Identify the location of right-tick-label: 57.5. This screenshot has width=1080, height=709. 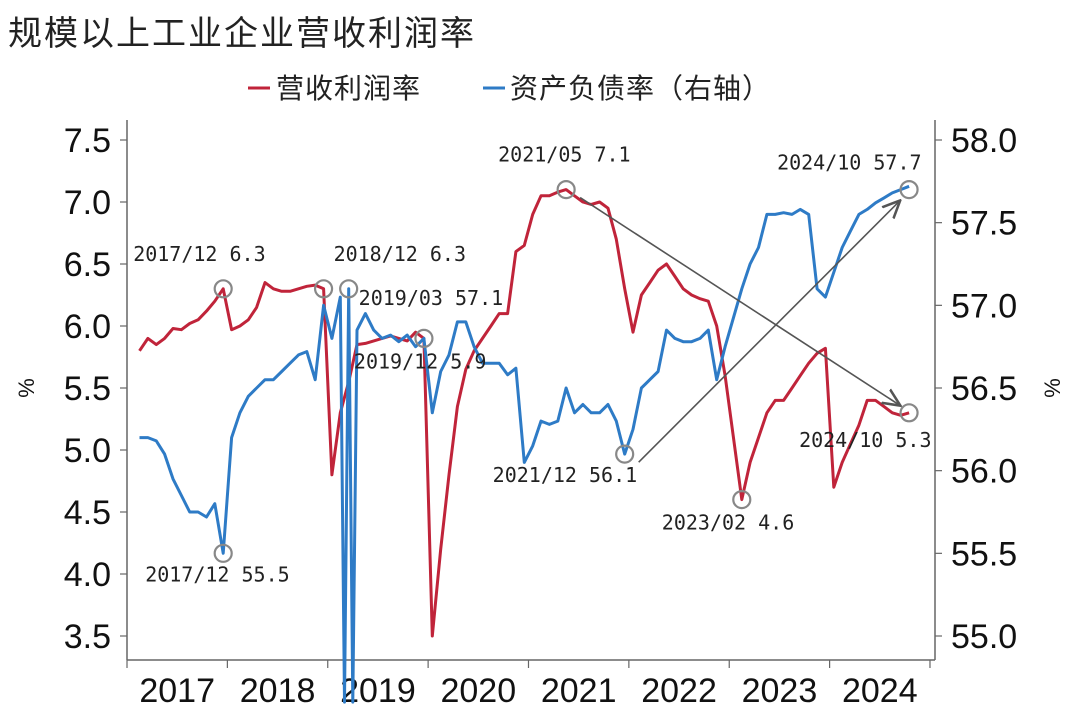
(984, 224).